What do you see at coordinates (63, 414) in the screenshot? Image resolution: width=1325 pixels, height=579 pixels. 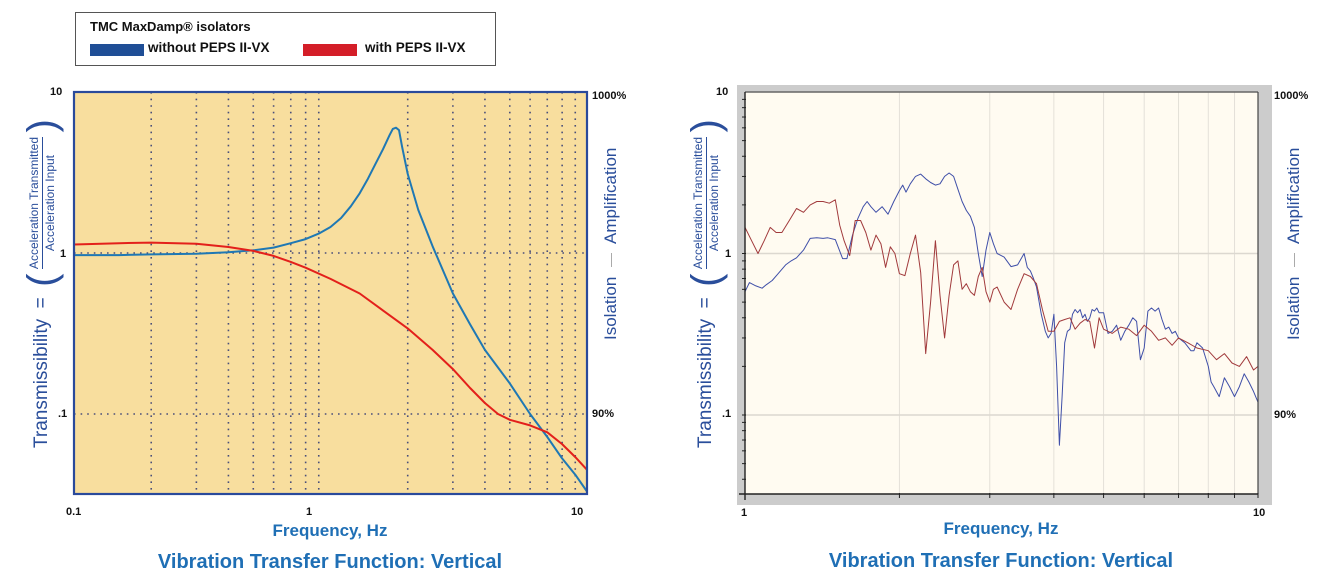 I see `left-y-tick-0.1: .1` at bounding box center [63, 414].